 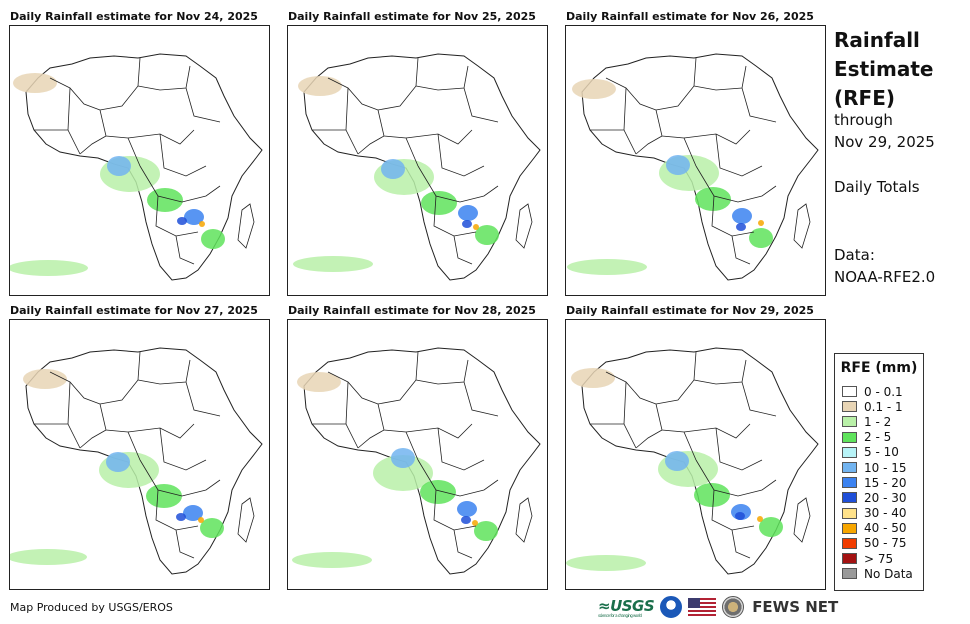 What do you see at coordinates (882, 406) in the screenshot?
I see `legend-item: 0.1 - 1` at bounding box center [882, 406].